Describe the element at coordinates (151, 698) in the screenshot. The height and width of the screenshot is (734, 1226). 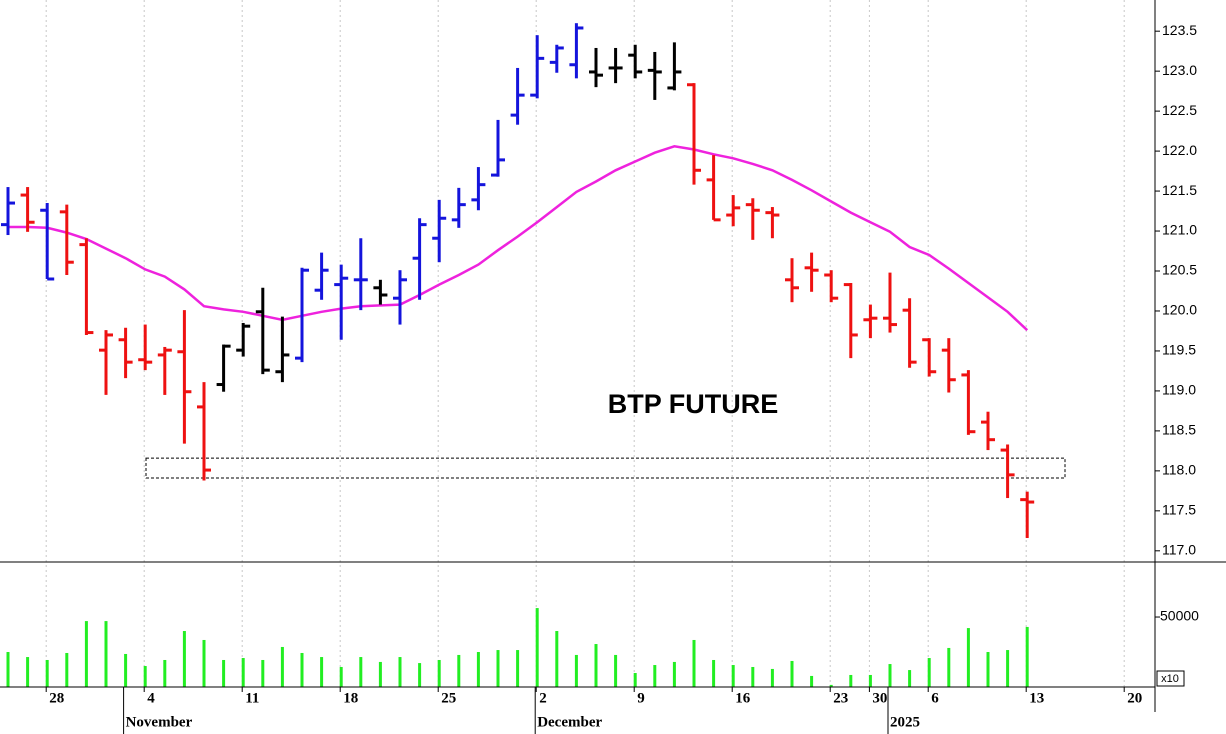
I see `x-tick-label: 4` at that location.